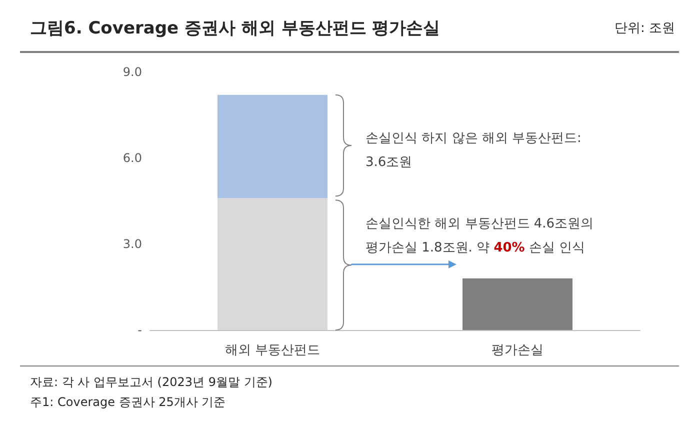 Image resolution: width=699 pixels, height=447 pixels. What do you see at coordinates (645, 28) in the screenshot?
I see `chart-subtitle: 단위: 조원` at bounding box center [645, 28].